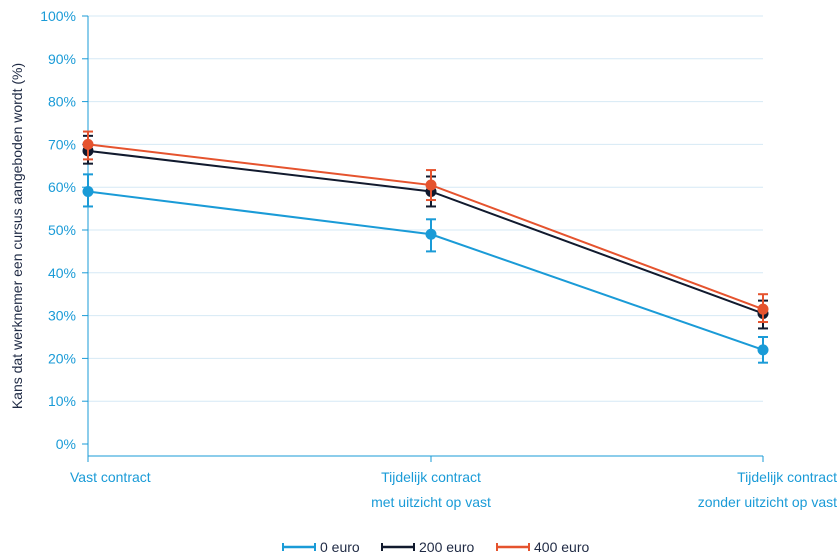 The image size is (839, 556). I want to click on legend-item-0: 0 euro, so click(321, 547).